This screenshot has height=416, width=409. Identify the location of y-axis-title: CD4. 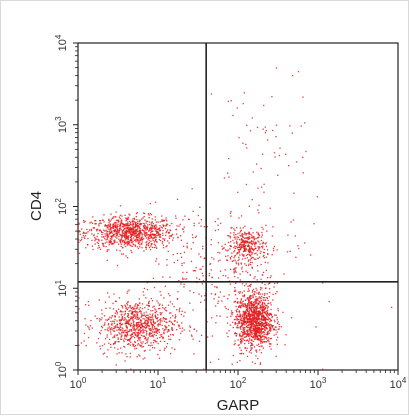
(36, 206).